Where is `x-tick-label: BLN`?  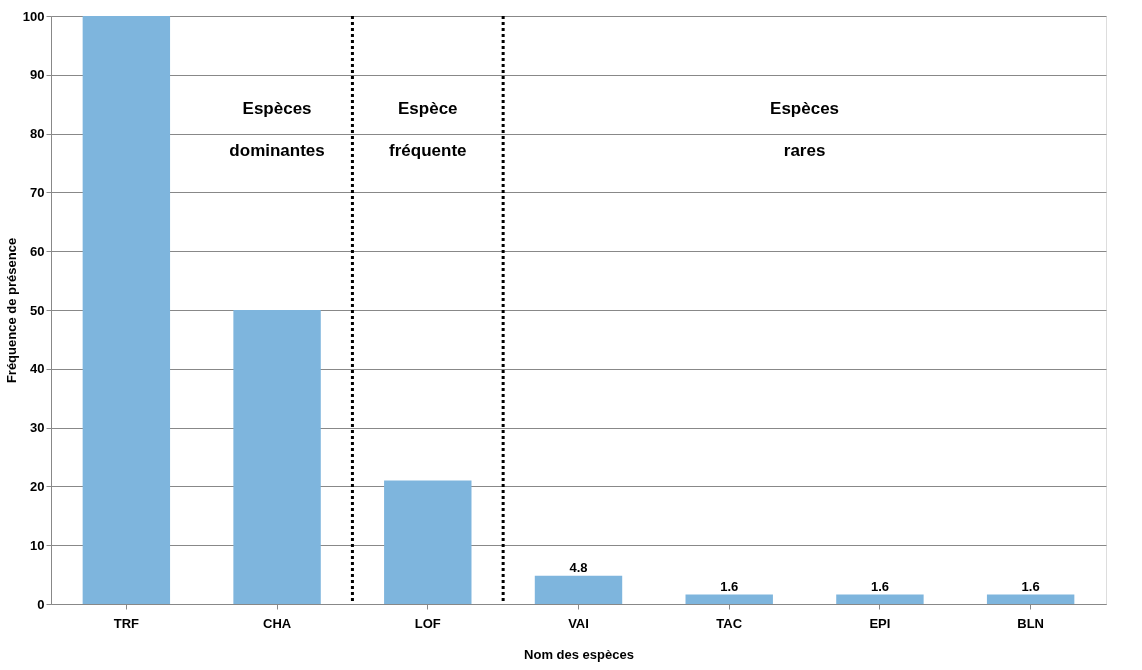 x-tick-label: BLN is located at coordinates (1030, 623).